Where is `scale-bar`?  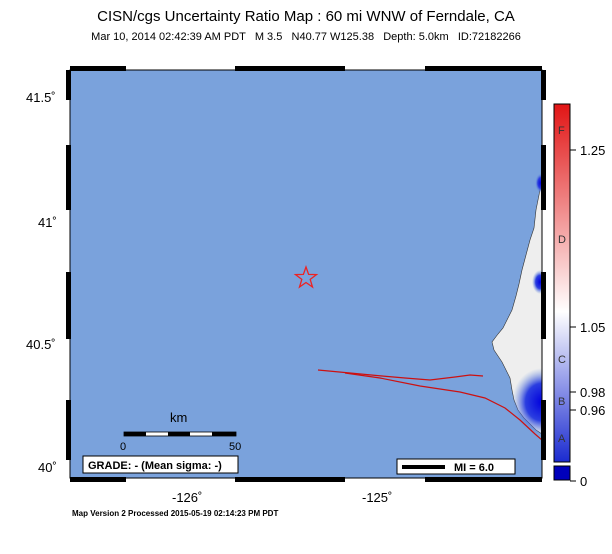 scale-bar is located at coordinates (180, 434).